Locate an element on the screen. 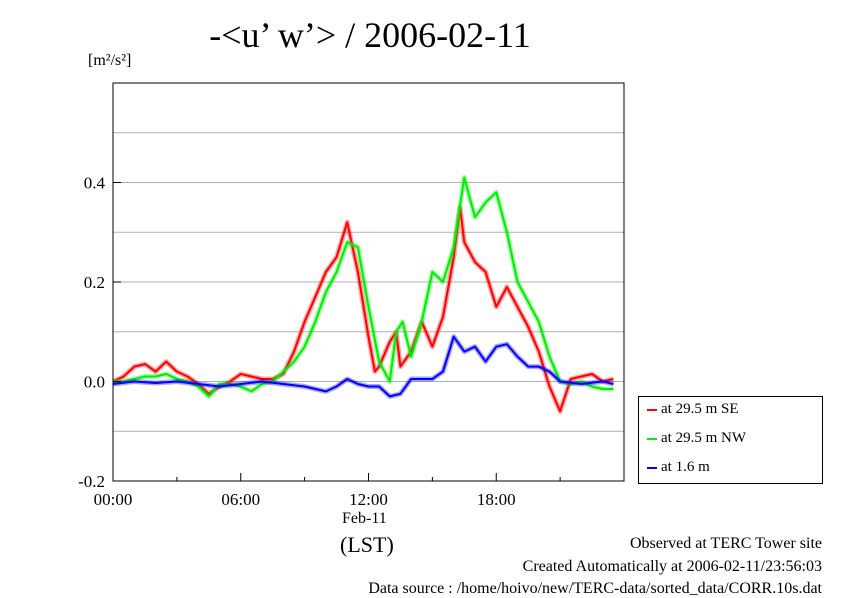 The image size is (842, 598). chart-title: -<u’ w’> / 2006-02-11 is located at coordinates (370, 35).